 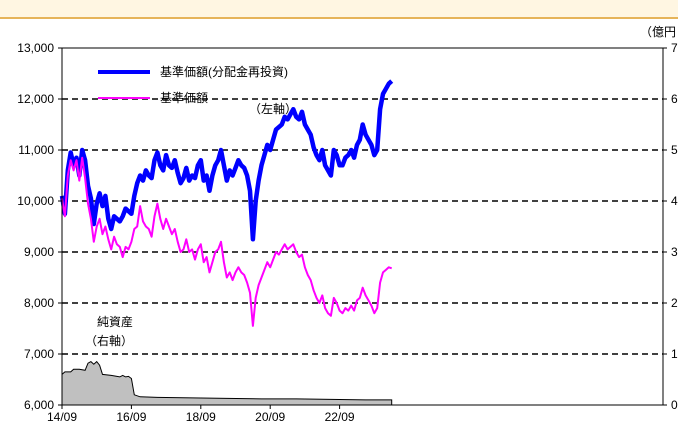 I want to click on y-right-tick-label: 0, so click(x=674, y=405).